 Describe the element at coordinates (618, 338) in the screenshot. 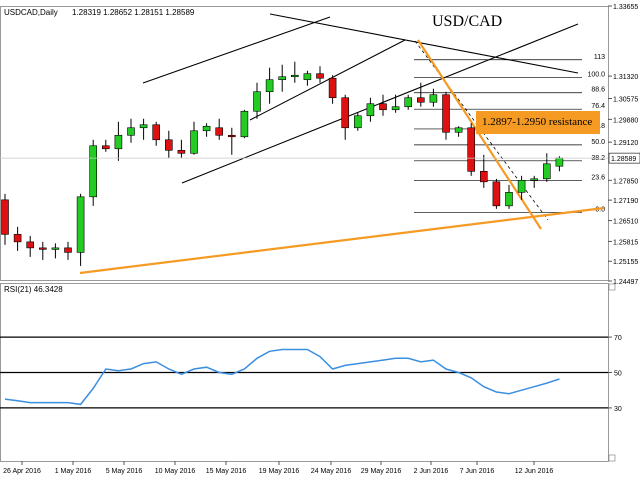

I see `rsi-level-label: 70` at that location.